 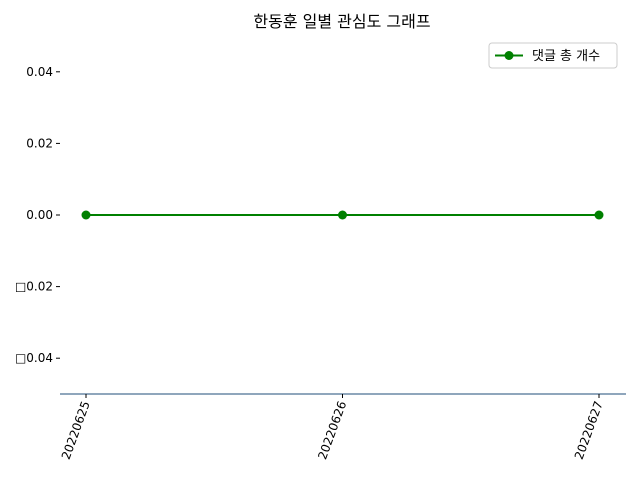 I want to click on x-tick-label: 20220625, so click(x=76, y=430).